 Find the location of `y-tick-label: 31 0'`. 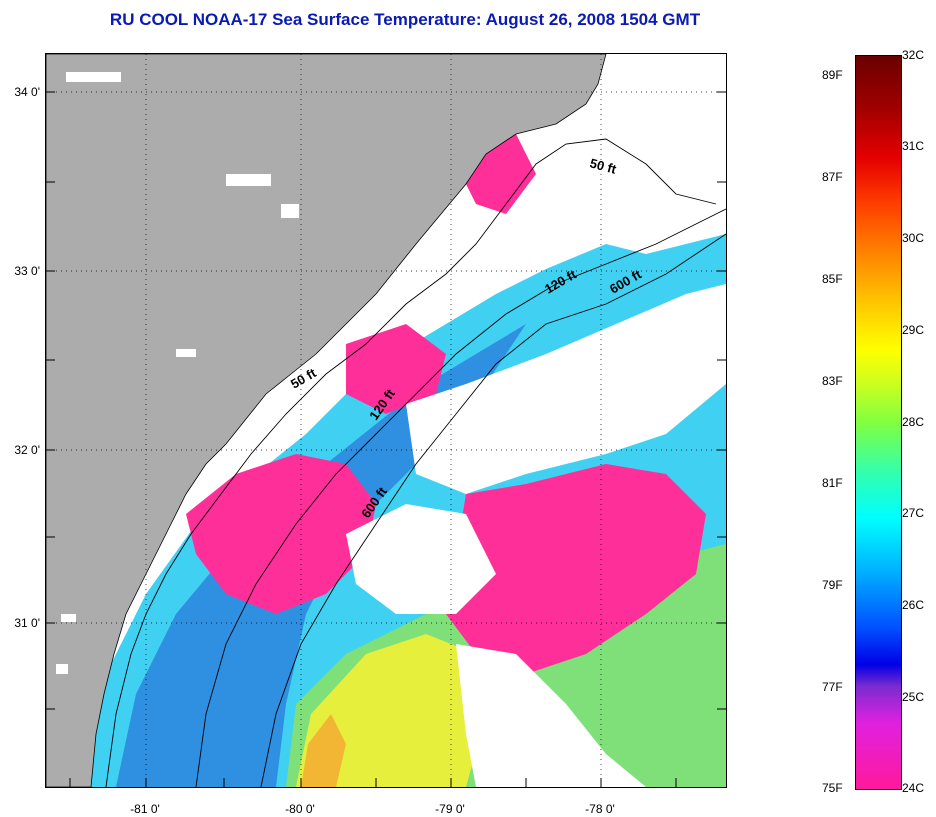

y-tick-label: 31 0' is located at coordinates (27, 623).